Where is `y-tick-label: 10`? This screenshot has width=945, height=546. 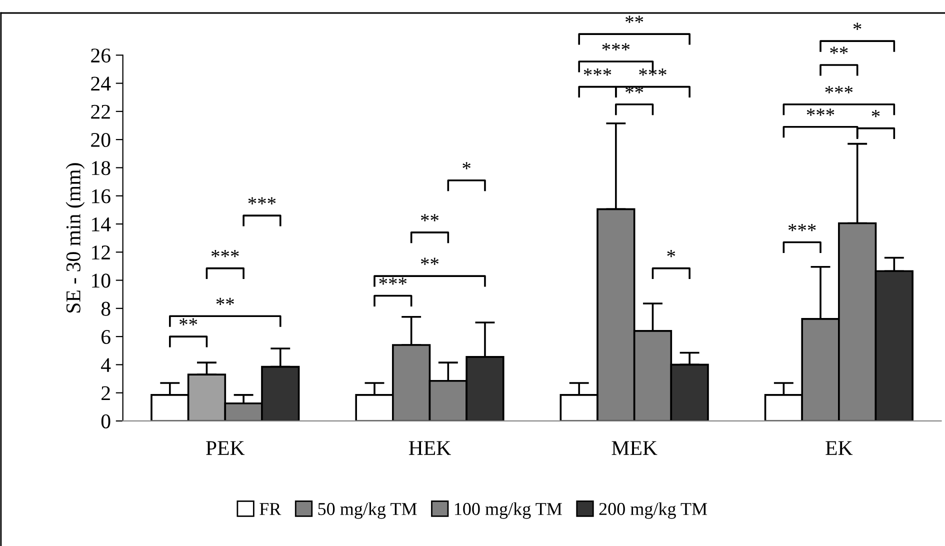
y-tick-label: 10 is located at coordinates (101, 281).